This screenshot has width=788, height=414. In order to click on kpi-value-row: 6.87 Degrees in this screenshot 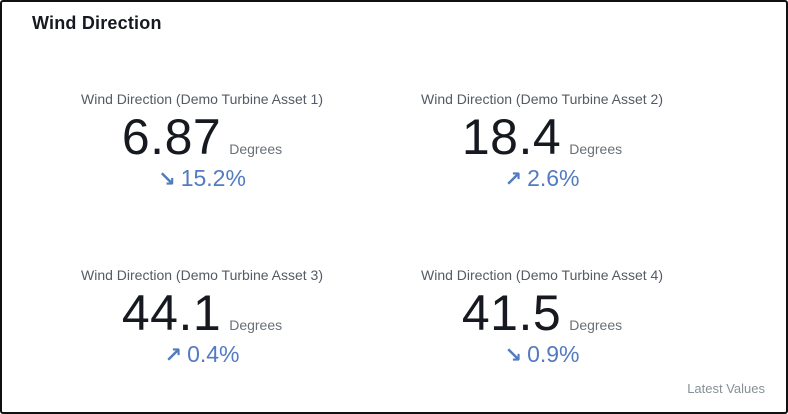, I will do `click(202, 137)`.